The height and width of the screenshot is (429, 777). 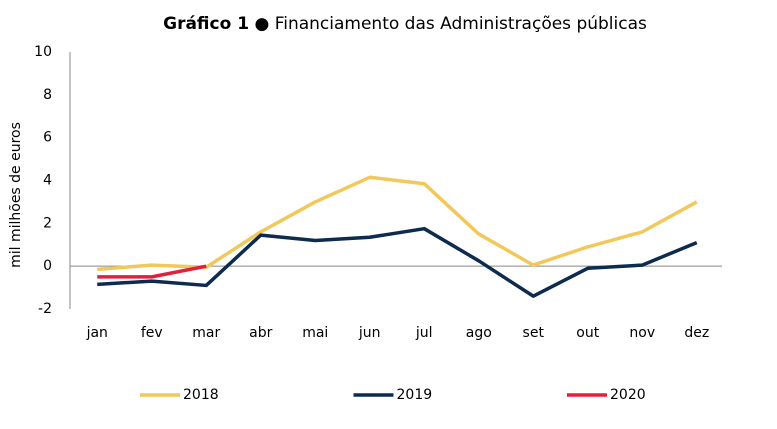 What do you see at coordinates (260, 333) in the screenshot?
I see `x-tick-label: abr` at bounding box center [260, 333].